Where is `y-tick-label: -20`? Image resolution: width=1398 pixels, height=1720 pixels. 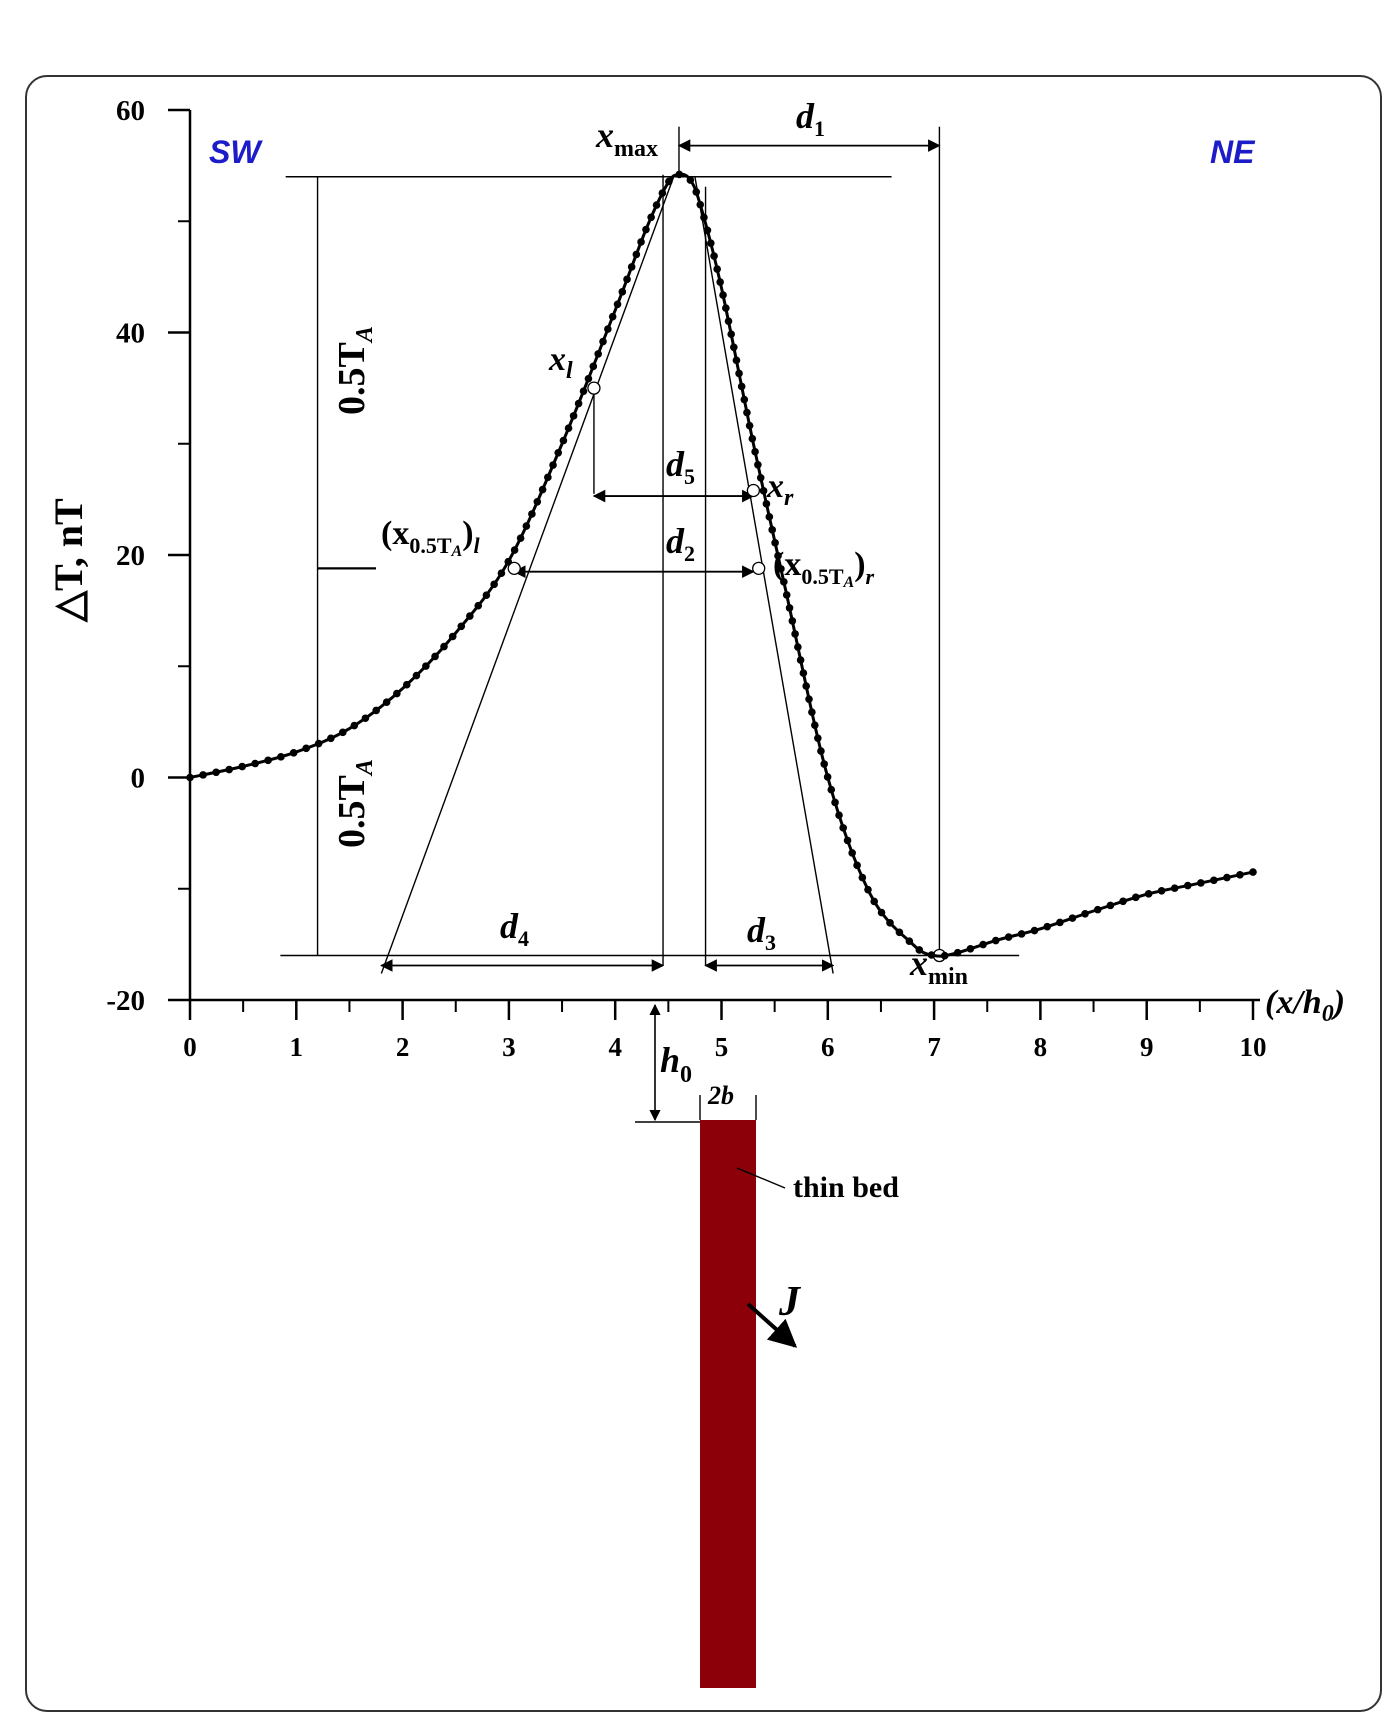 y-tick-label: -20 is located at coordinates (125, 1001).